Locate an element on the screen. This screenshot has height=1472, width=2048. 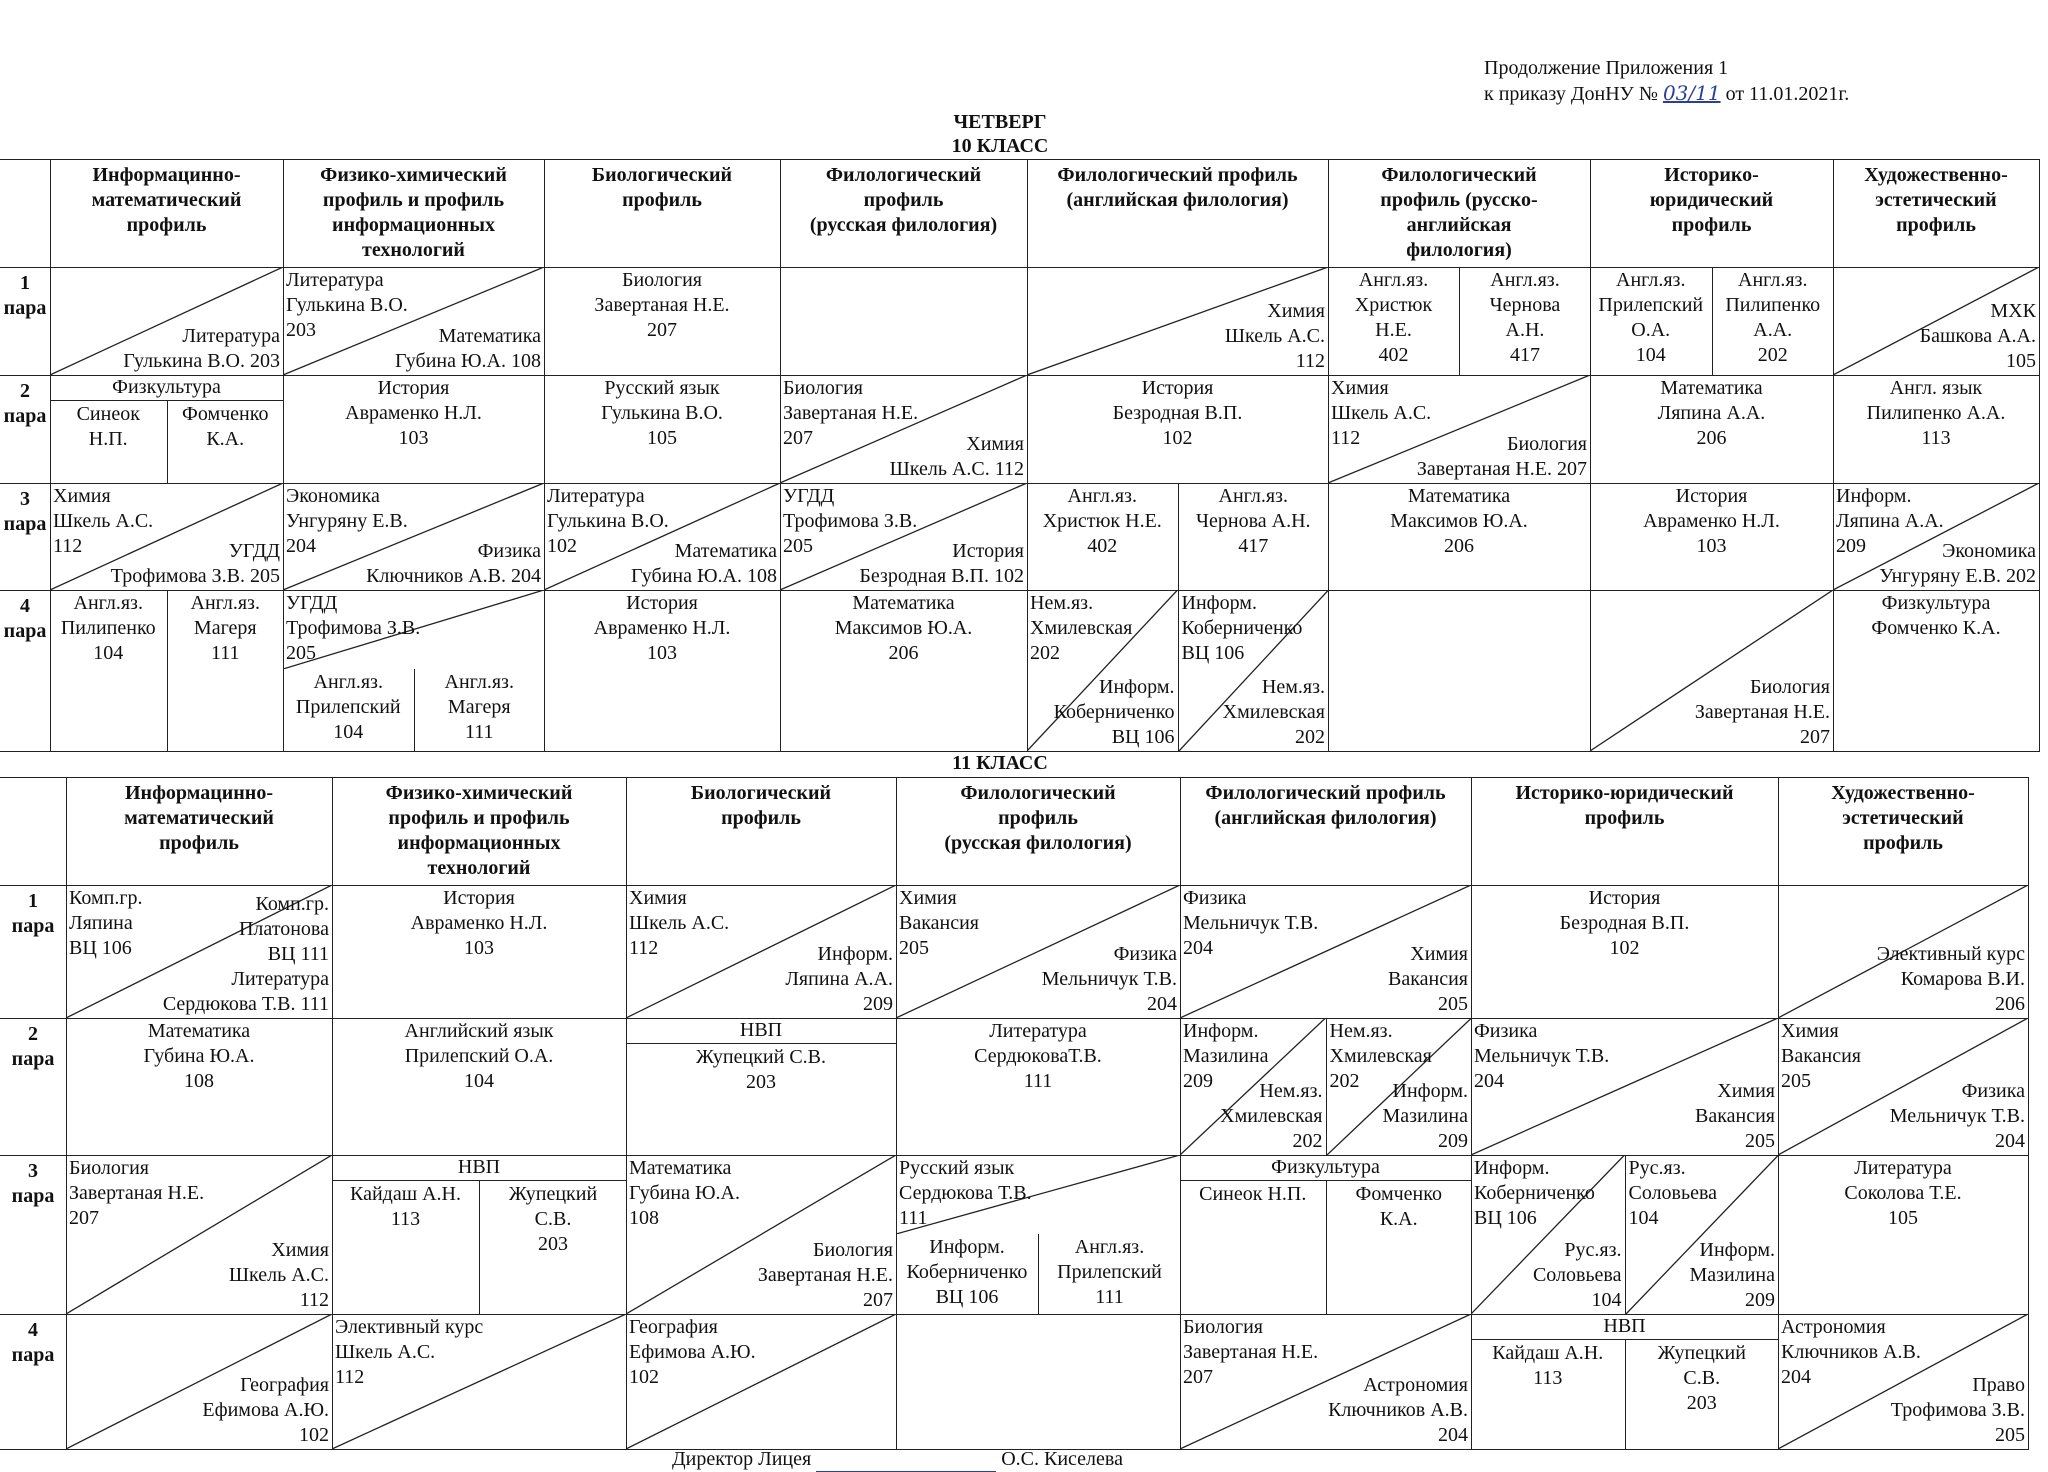
corner-cell is located at coordinates (25, 213).